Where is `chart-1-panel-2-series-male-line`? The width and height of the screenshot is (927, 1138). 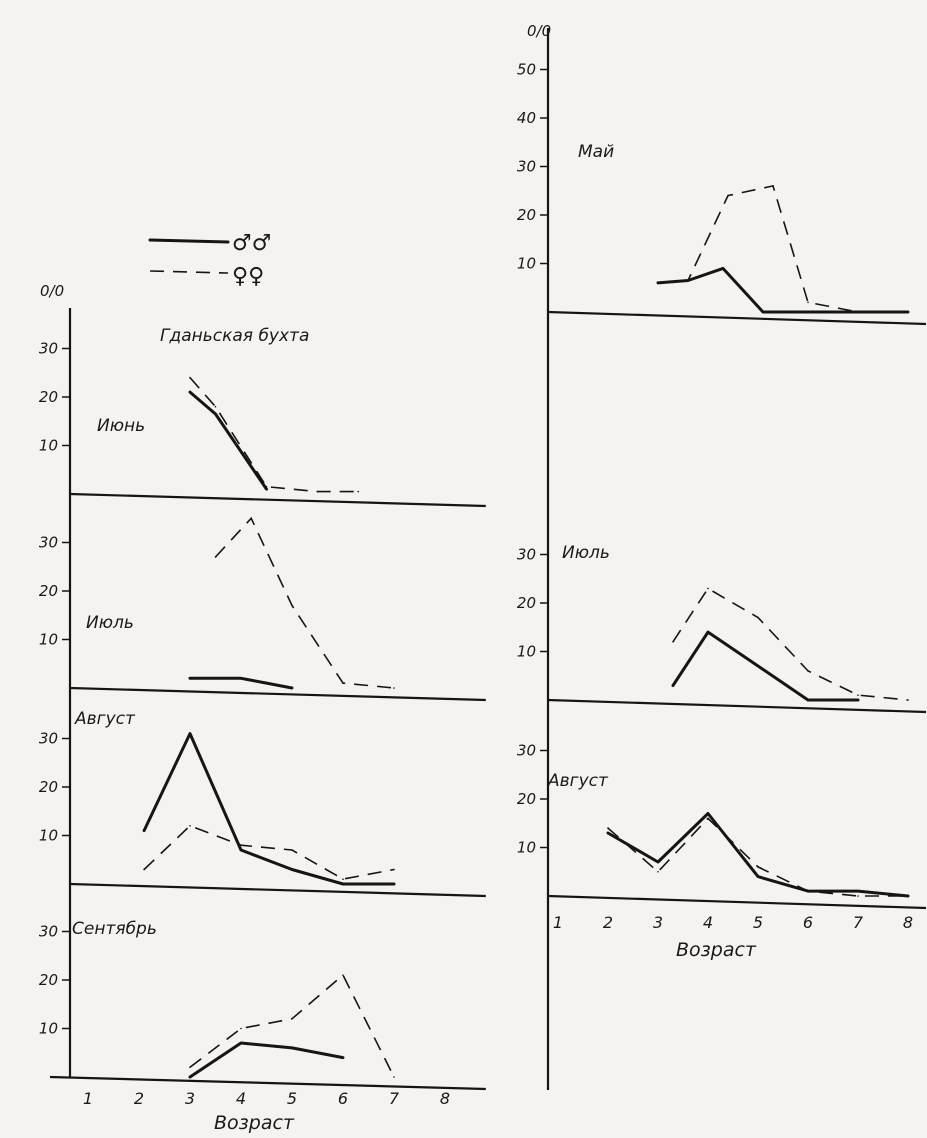
chart-1-panel-2-series-male-line is located at coordinates (758, 855).